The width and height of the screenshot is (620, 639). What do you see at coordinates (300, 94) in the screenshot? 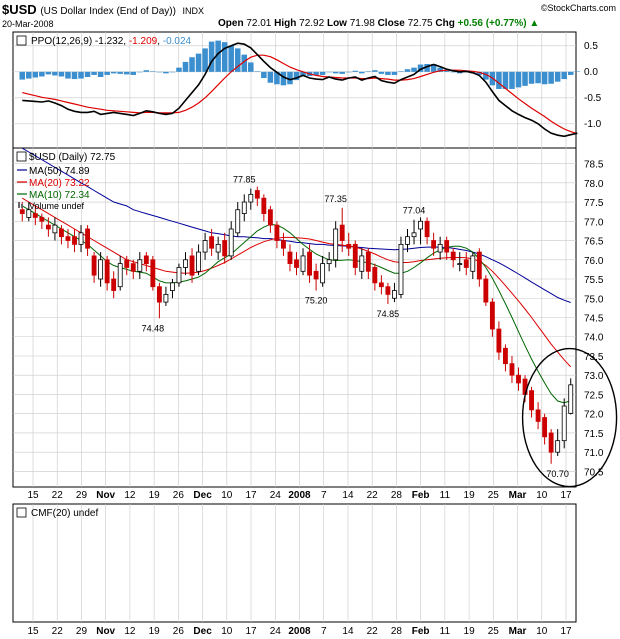
I see `ppo-signal-line` at bounding box center [300, 94].